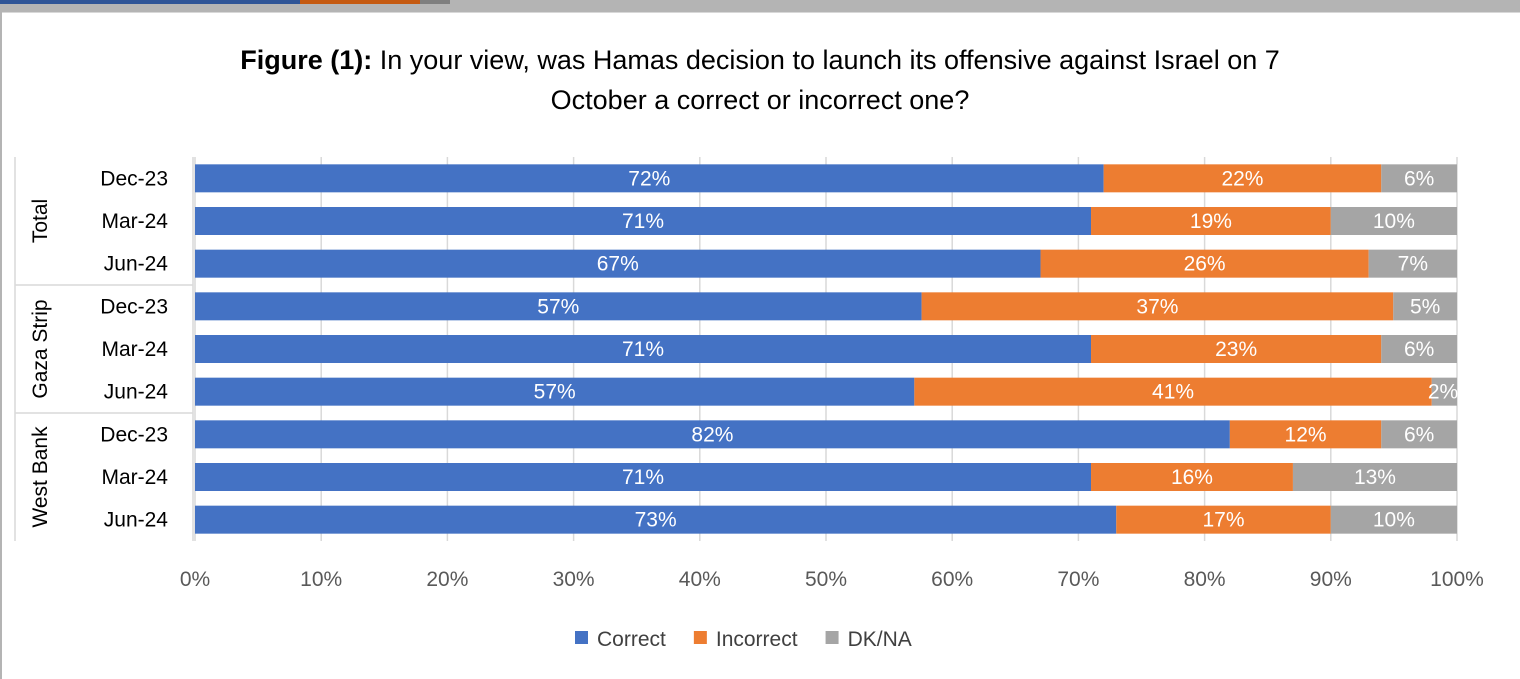 The width and height of the screenshot is (1520, 679). What do you see at coordinates (700, 579) in the screenshot?
I see `x-tick-label: 40%` at bounding box center [700, 579].